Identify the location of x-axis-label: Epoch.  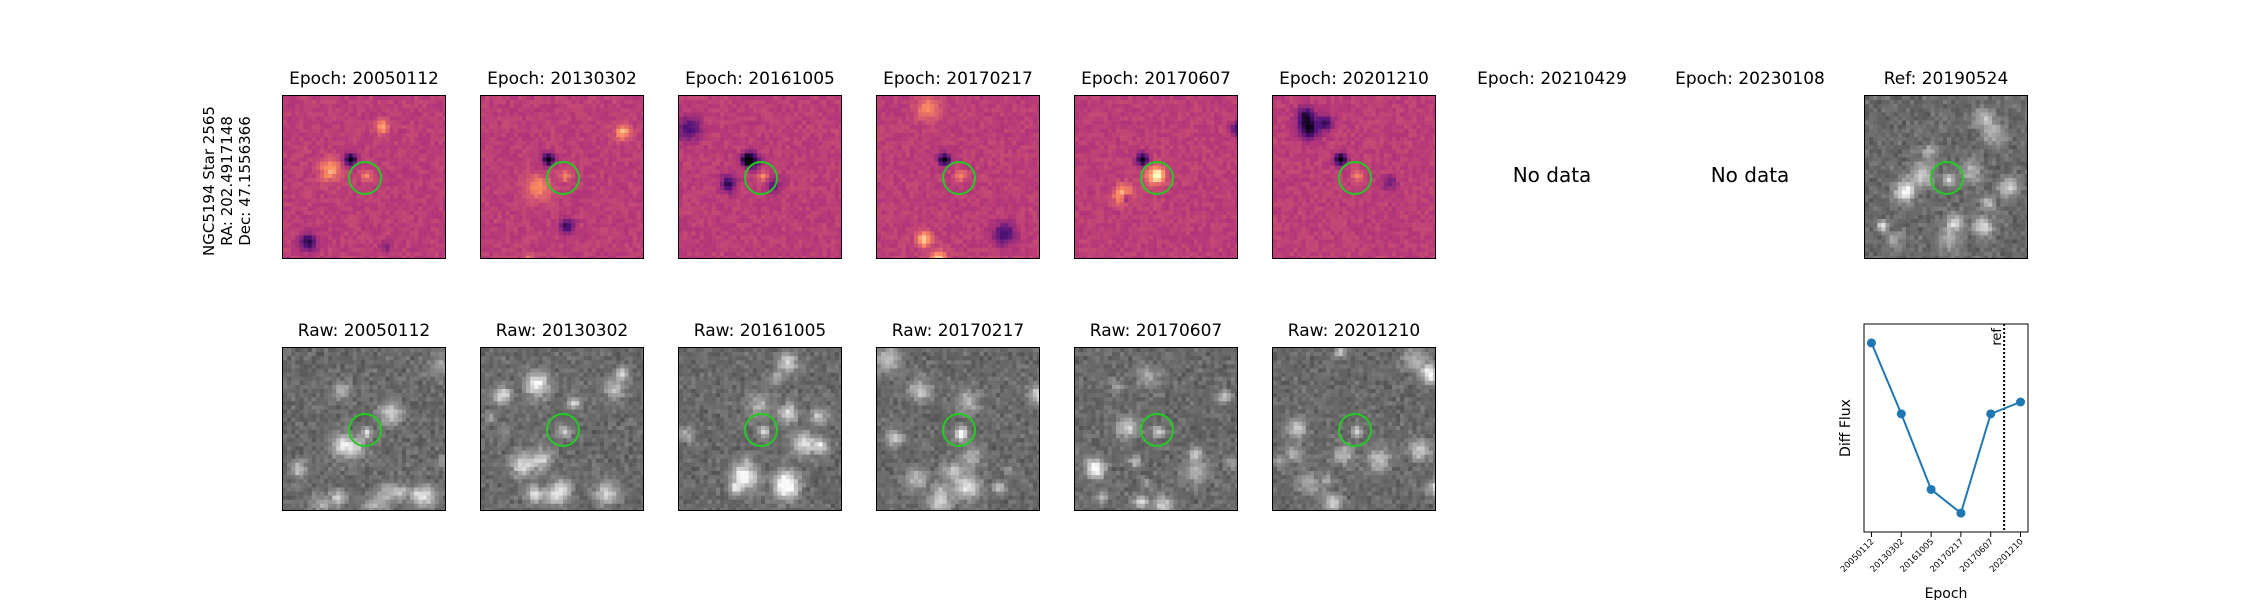
(1946, 593).